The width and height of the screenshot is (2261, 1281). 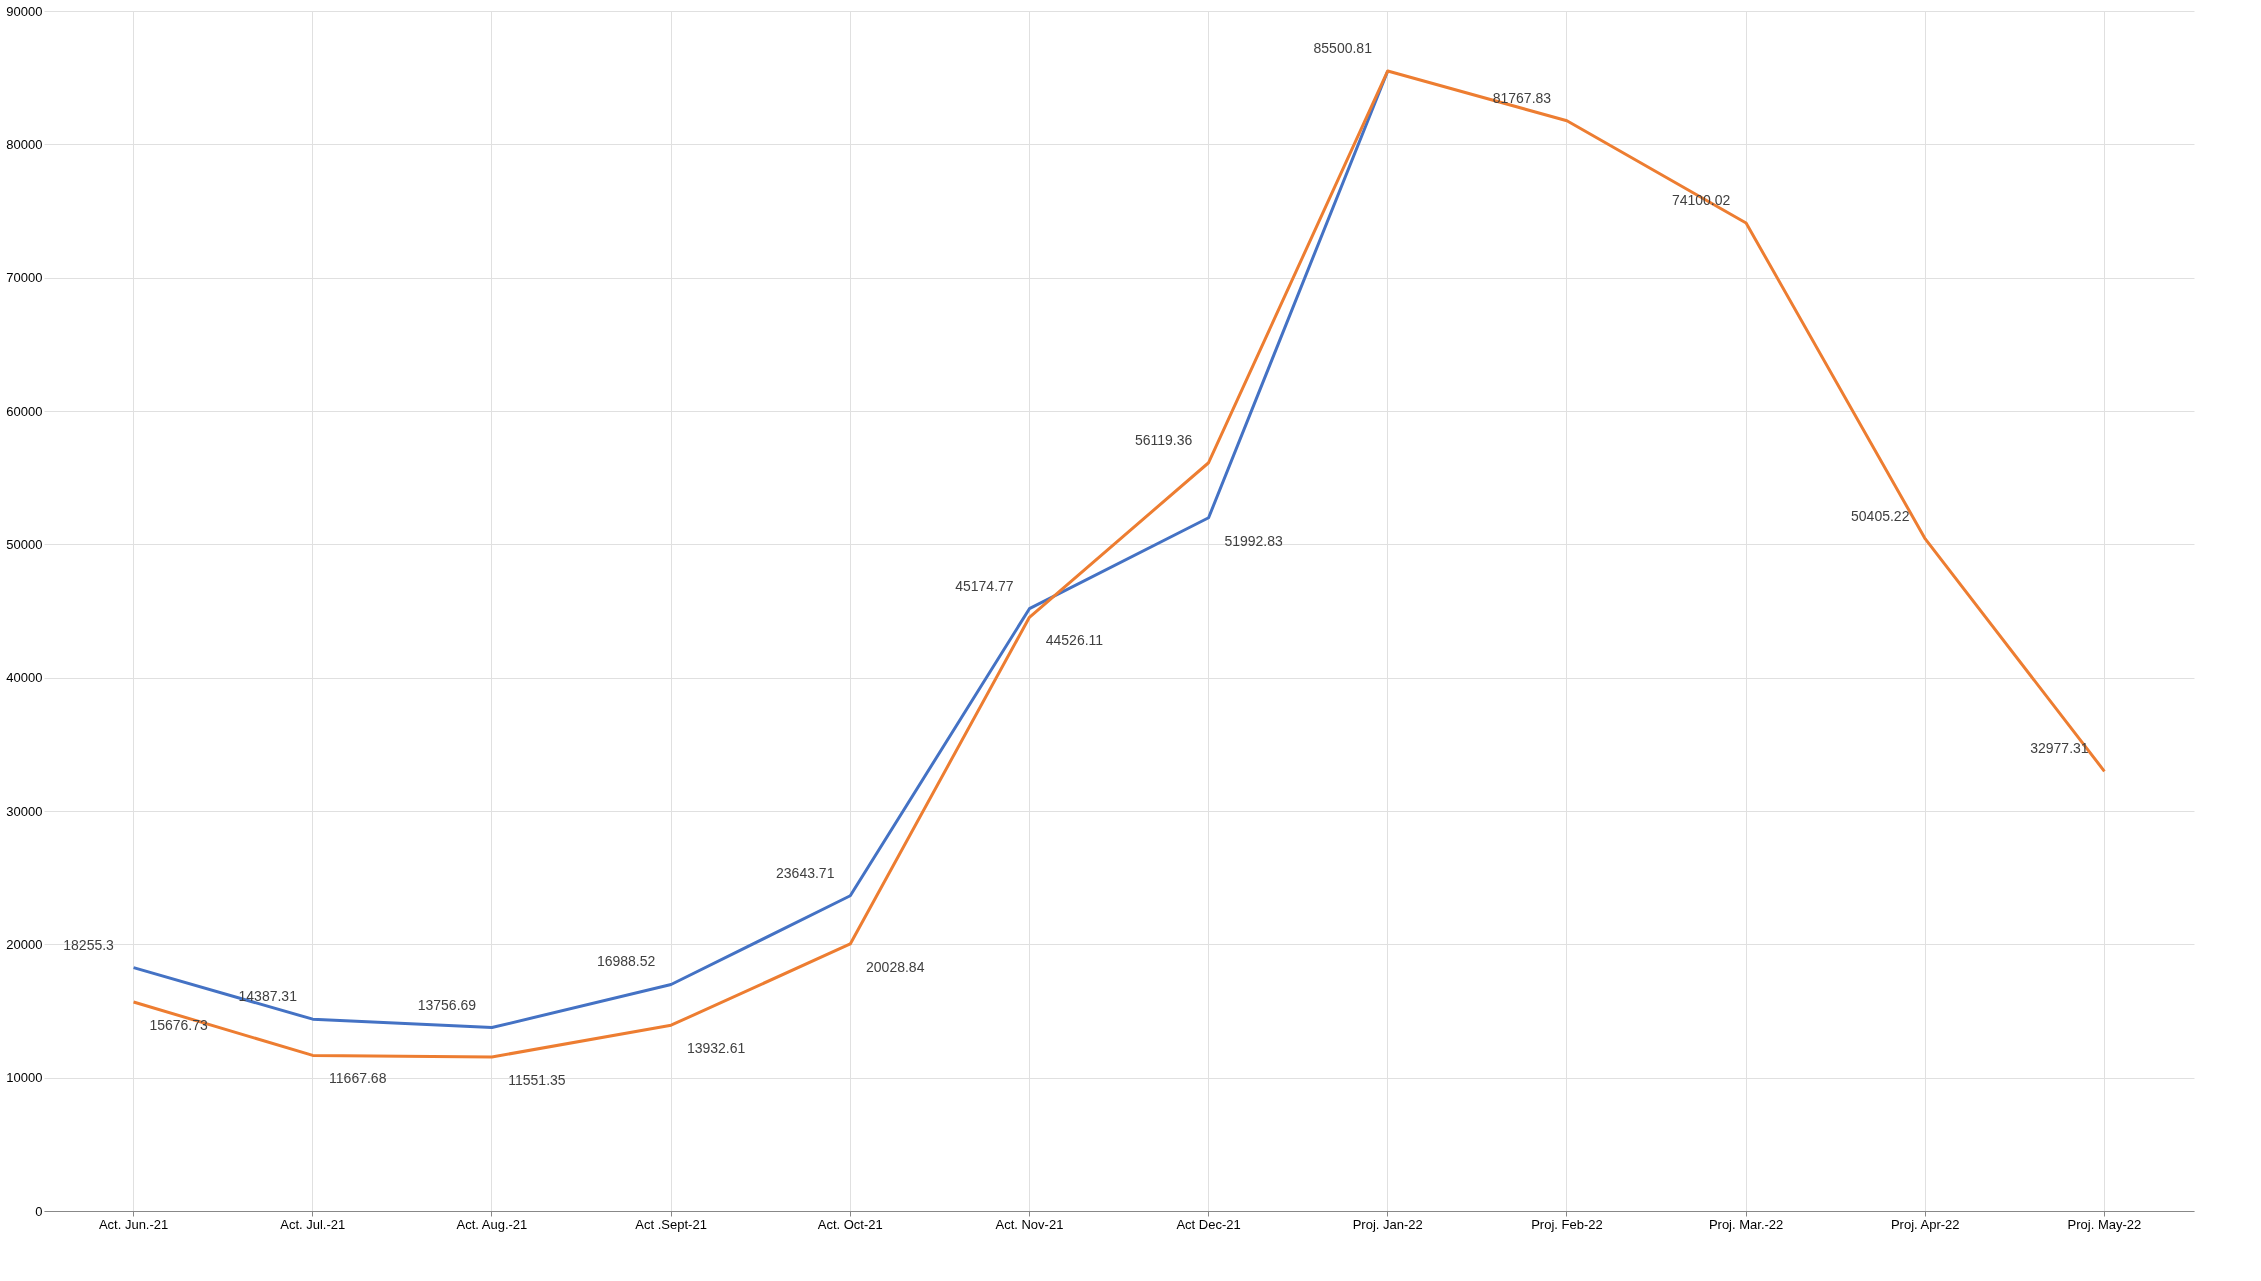 I want to click on x-tick-label: Act .Sept-21, so click(x=671, y=1224).